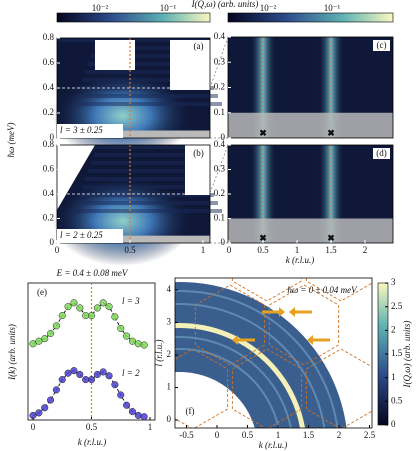  I want to click on x-tick-label: 2, so click(365, 250).